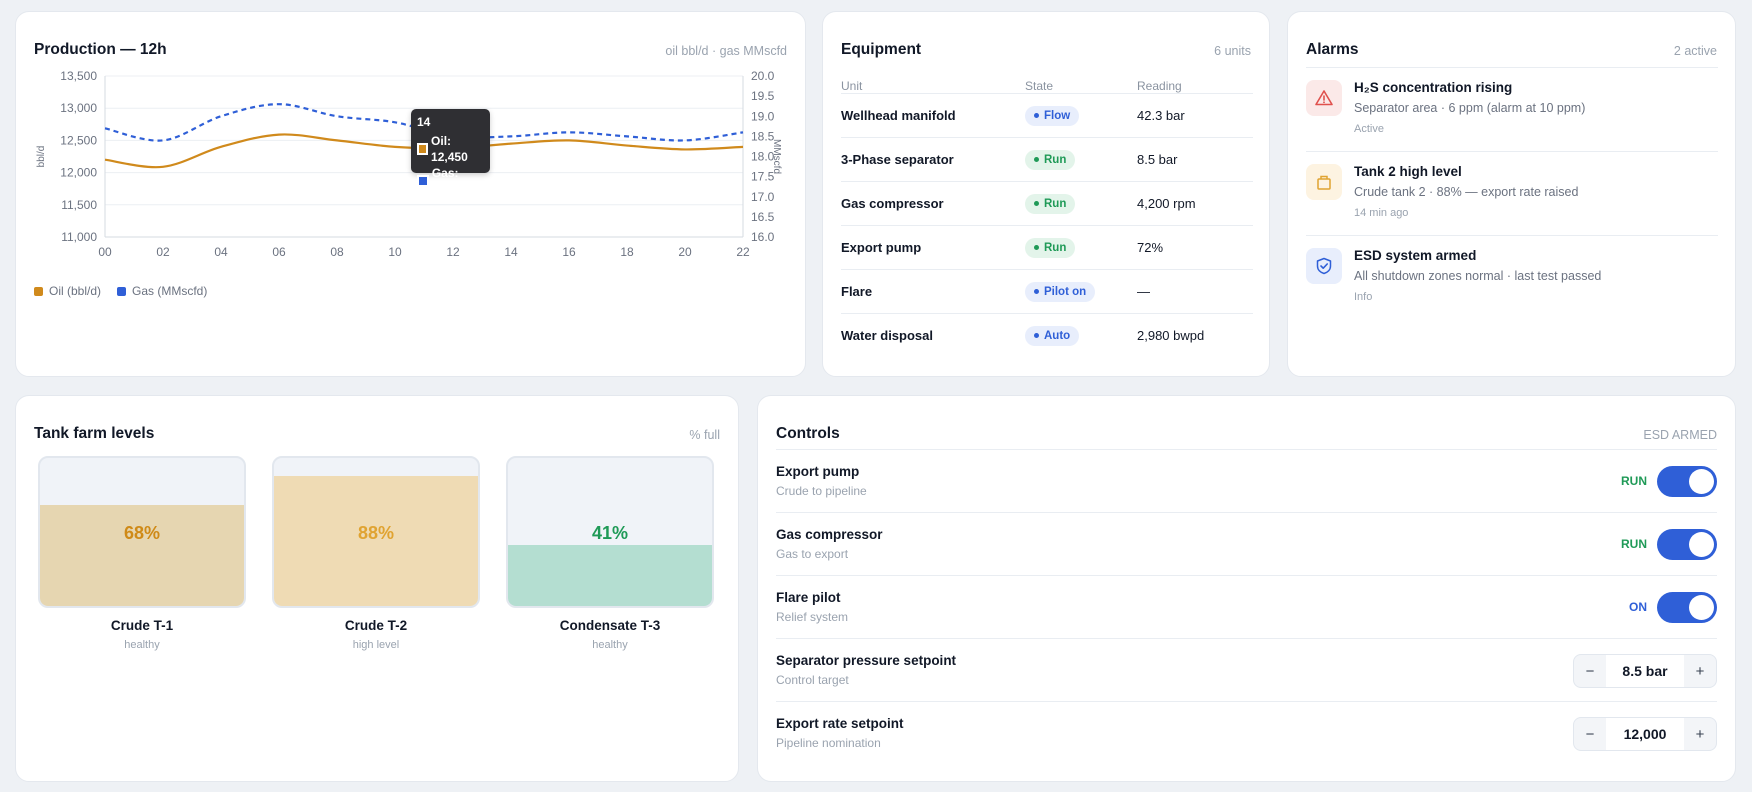  I want to click on y-right-tick-label: 16.5, so click(763, 217).